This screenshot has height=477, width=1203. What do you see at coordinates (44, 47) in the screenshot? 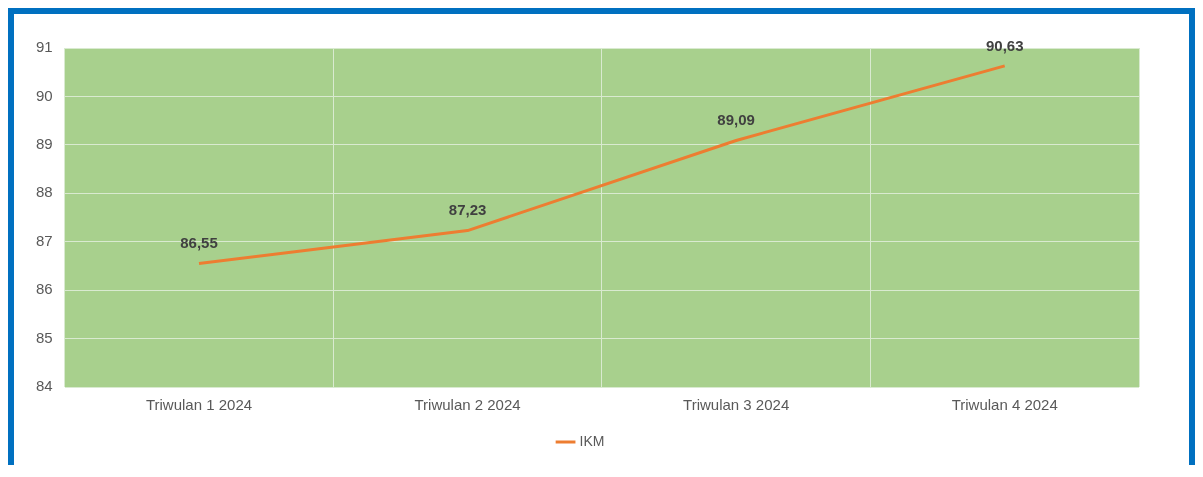
I see `y-tick-label: 91` at bounding box center [44, 47].